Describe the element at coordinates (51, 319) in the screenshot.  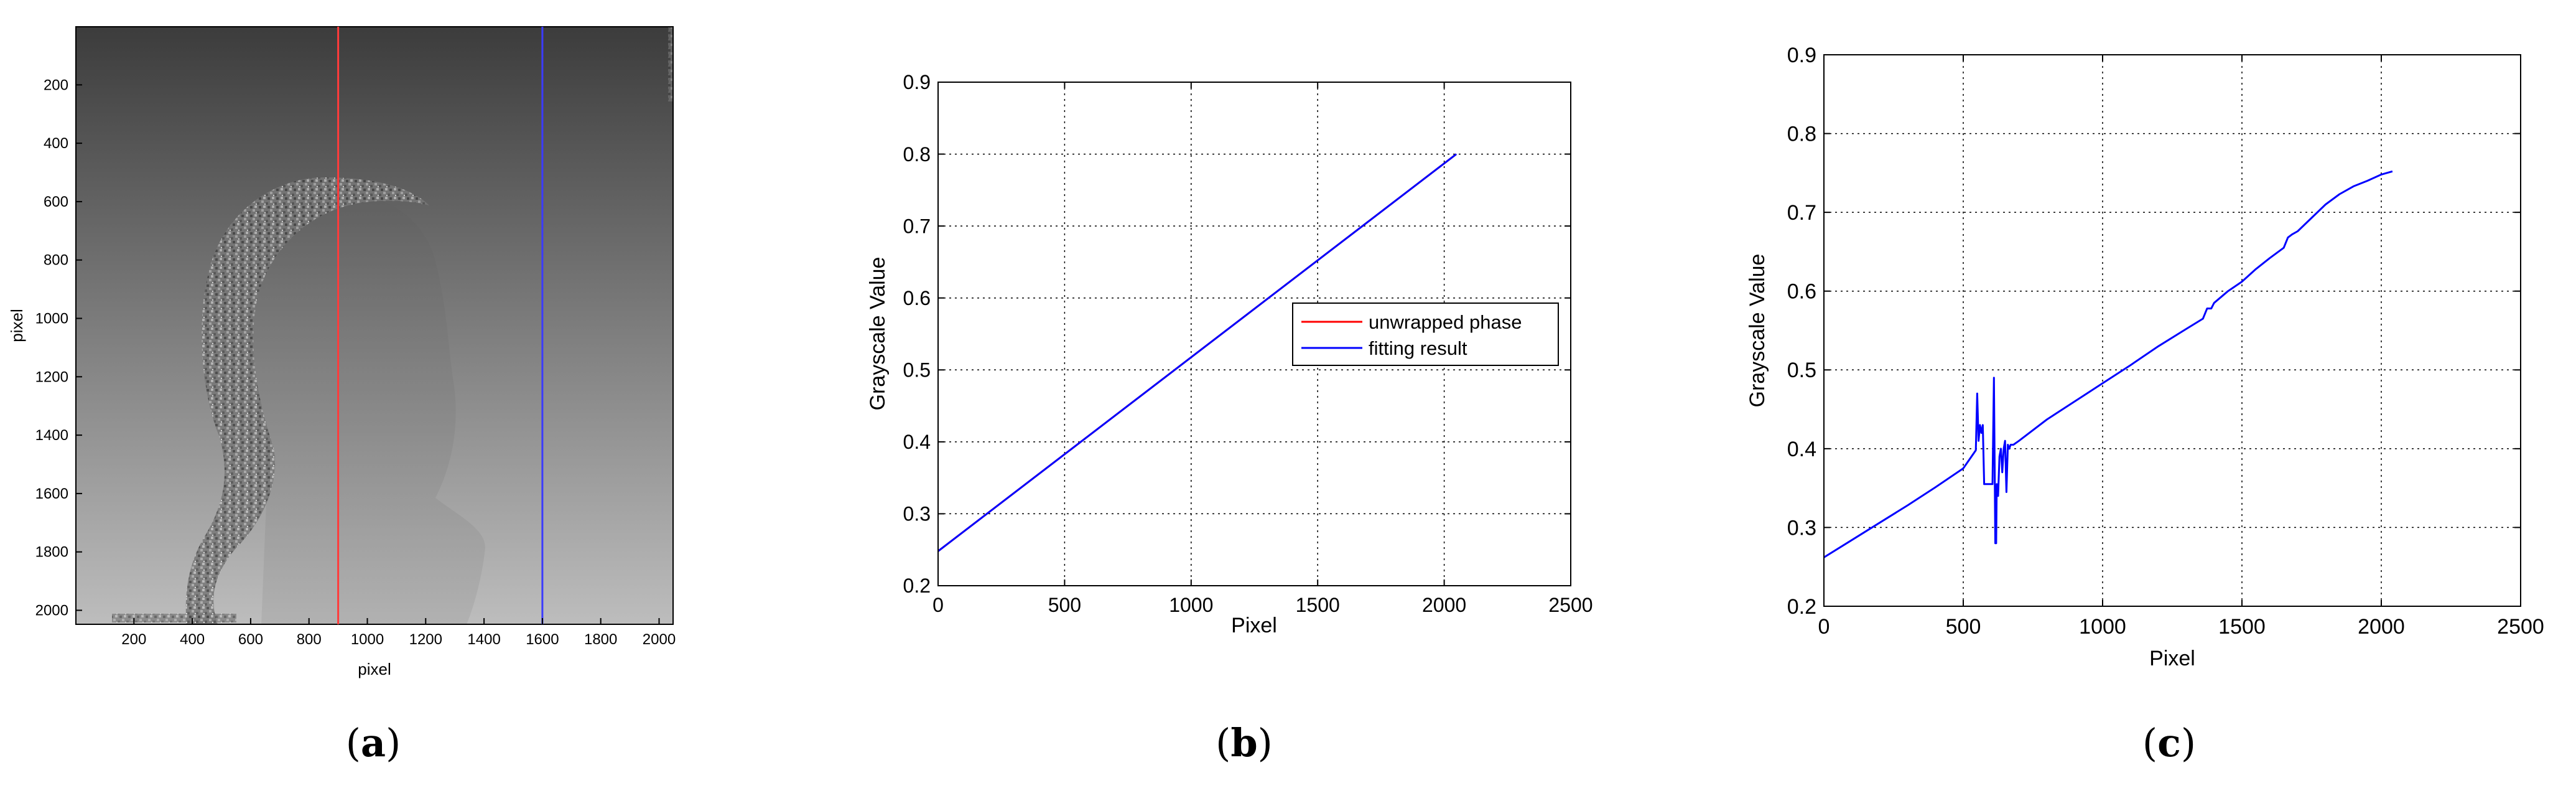
I see `y-tick-label: 1000` at that location.